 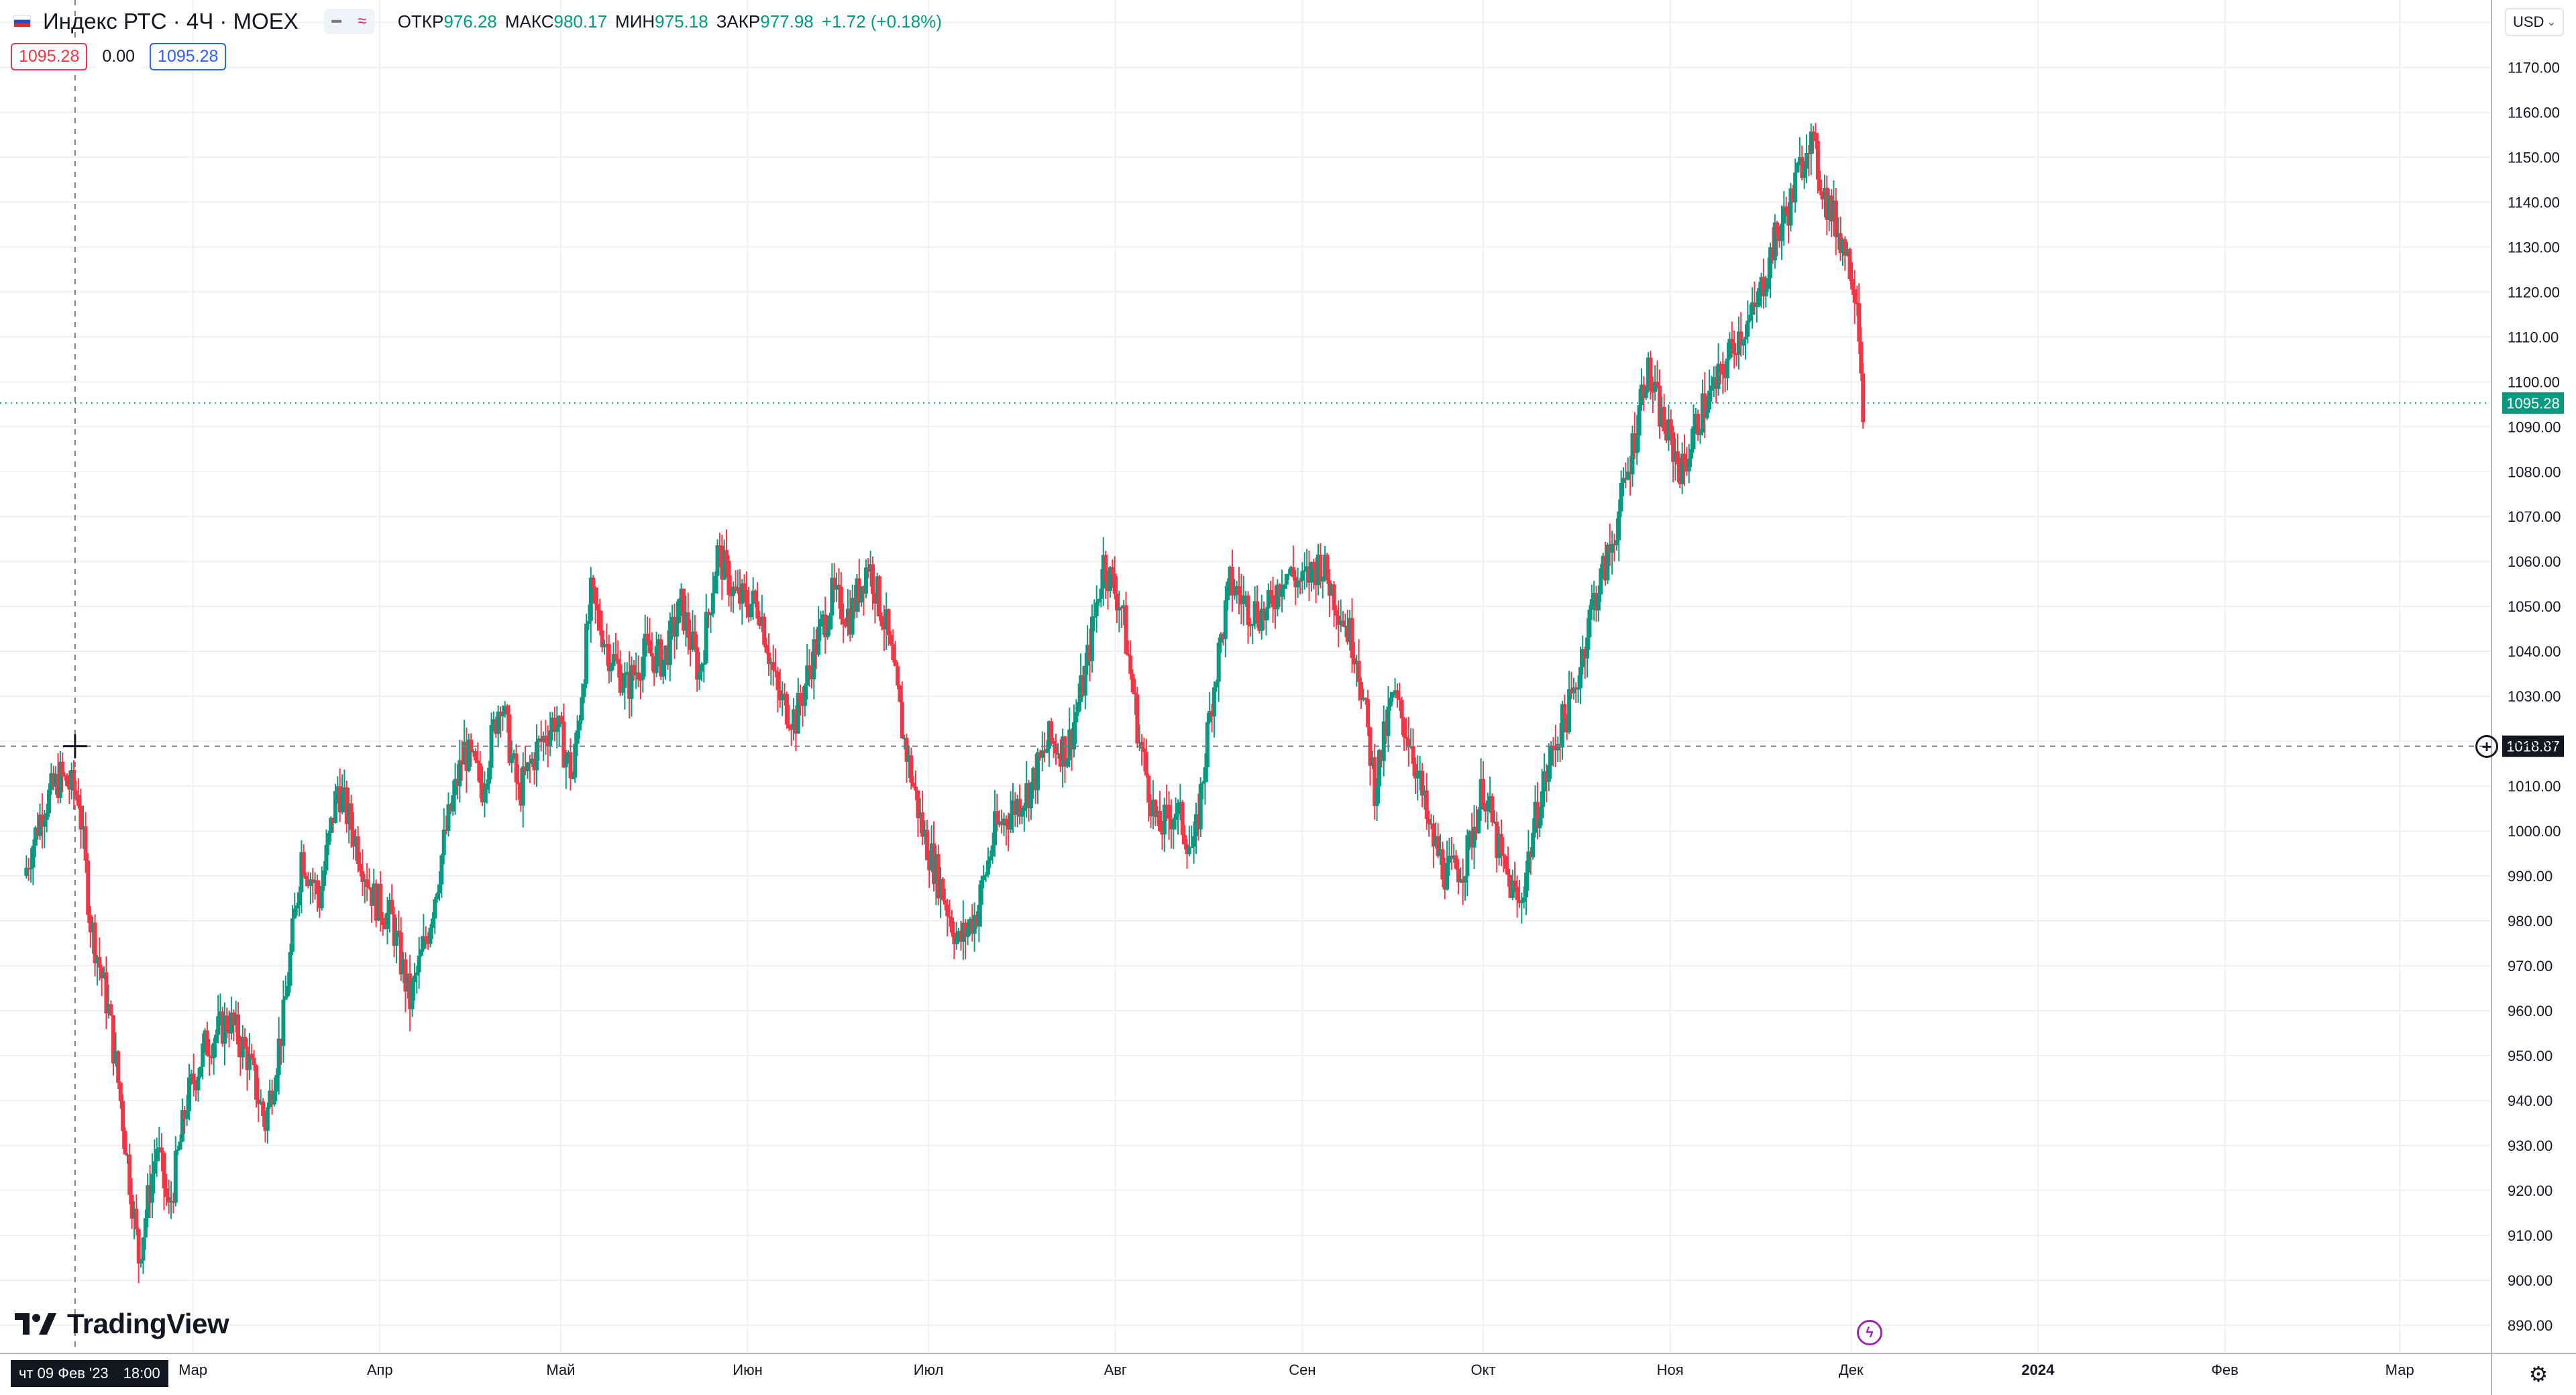 I want to click on add-alert-plus-icon: +, so click(x=2486, y=746).